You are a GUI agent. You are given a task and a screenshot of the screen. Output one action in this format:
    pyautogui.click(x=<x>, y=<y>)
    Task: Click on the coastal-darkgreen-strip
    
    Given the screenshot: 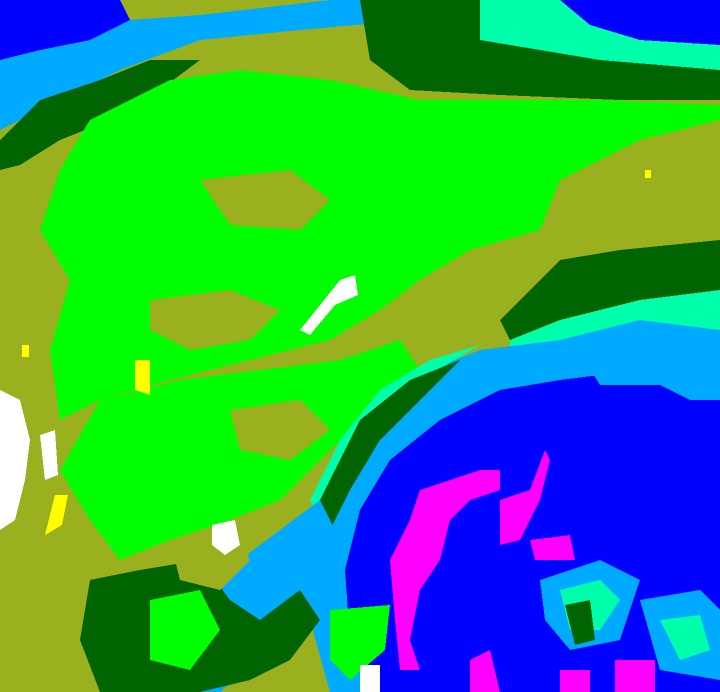 What is the action you would take?
    pyautogui.click(x=390, y=445)
    